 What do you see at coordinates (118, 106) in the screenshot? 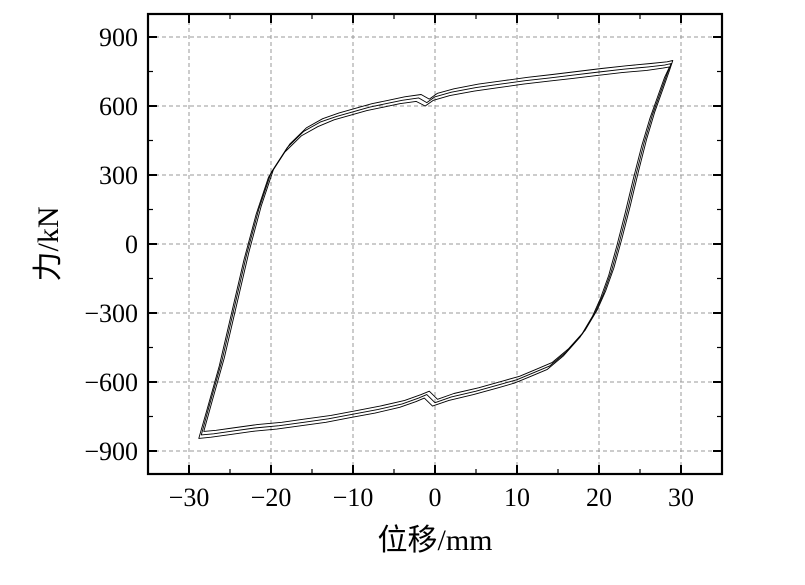
I see `y-tick-label: 600` at bounding box center [118, 106].